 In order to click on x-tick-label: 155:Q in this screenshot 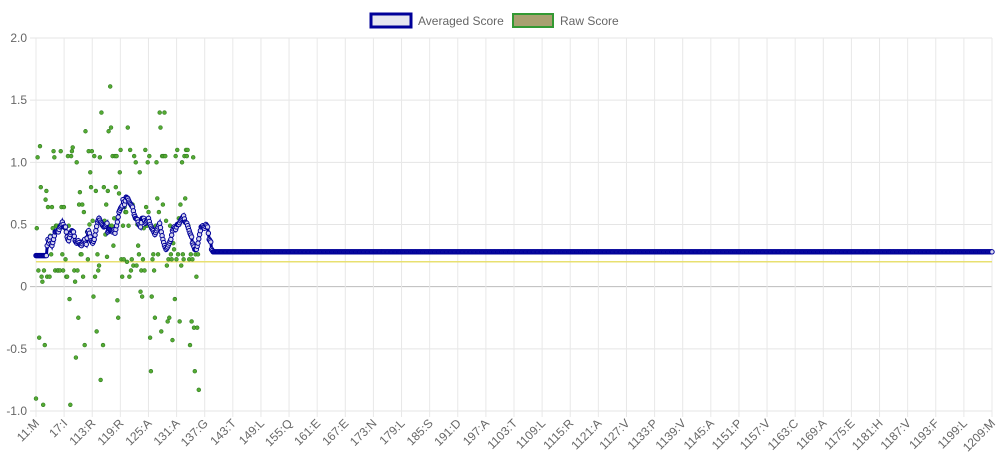, I will do `click(278, 432)`.